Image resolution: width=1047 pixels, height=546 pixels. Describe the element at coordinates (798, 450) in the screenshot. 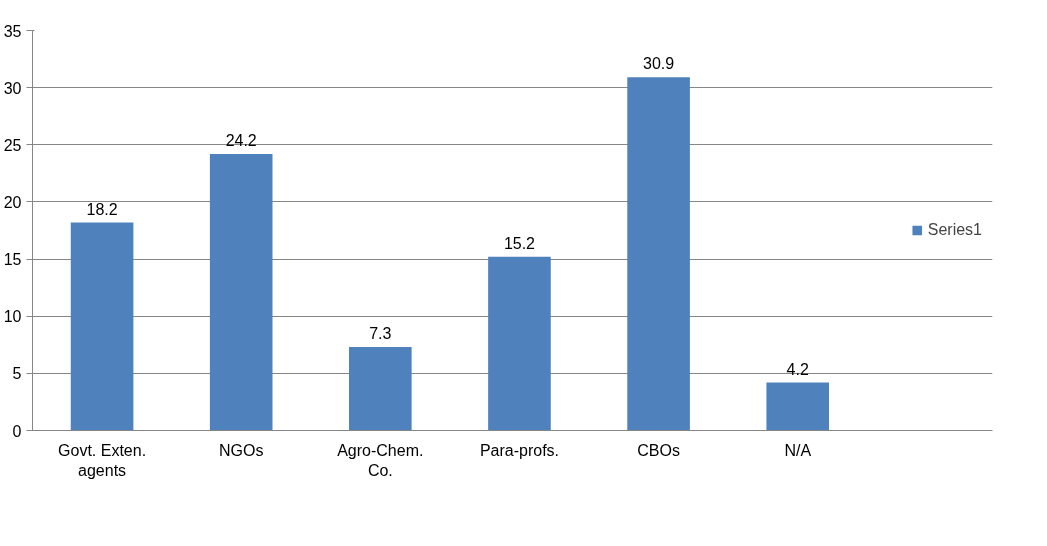

I see `x-tick-label: N/A` at that location.